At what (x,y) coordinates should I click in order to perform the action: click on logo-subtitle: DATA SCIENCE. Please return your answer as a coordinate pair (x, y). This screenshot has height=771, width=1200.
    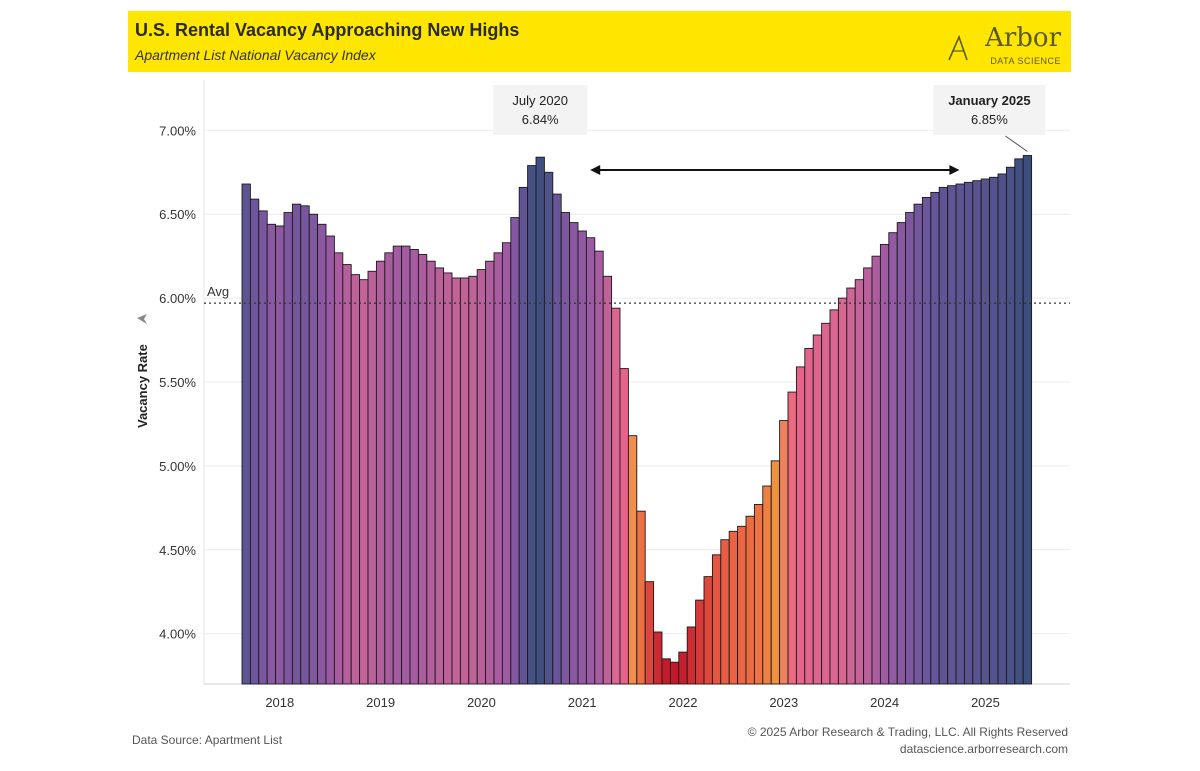
    Looking at the image, I should click on (1025, 61).